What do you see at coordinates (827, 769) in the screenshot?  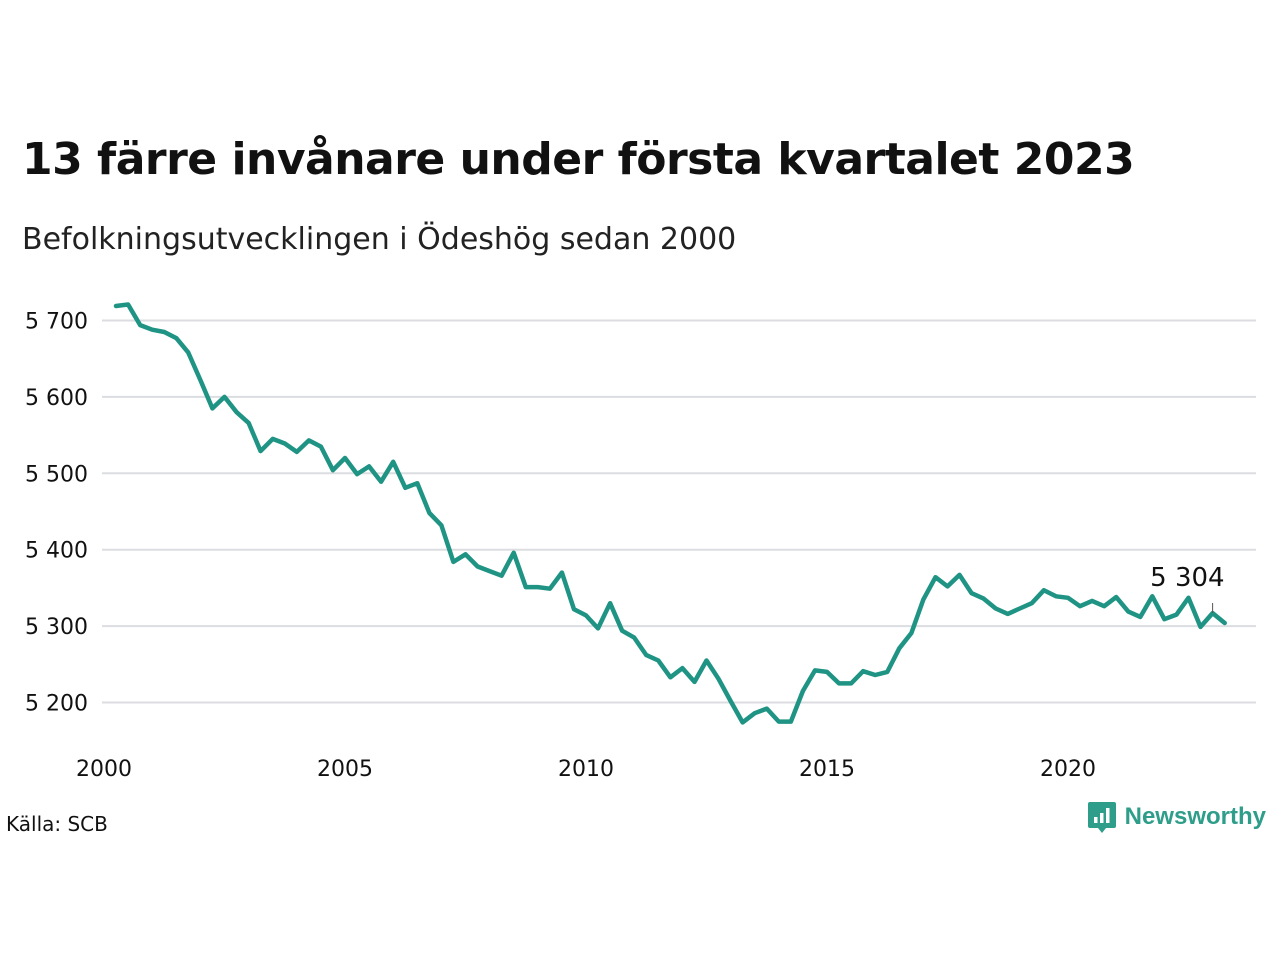 I see `x-tick-label: 2015` at bounding box center [827, 769].